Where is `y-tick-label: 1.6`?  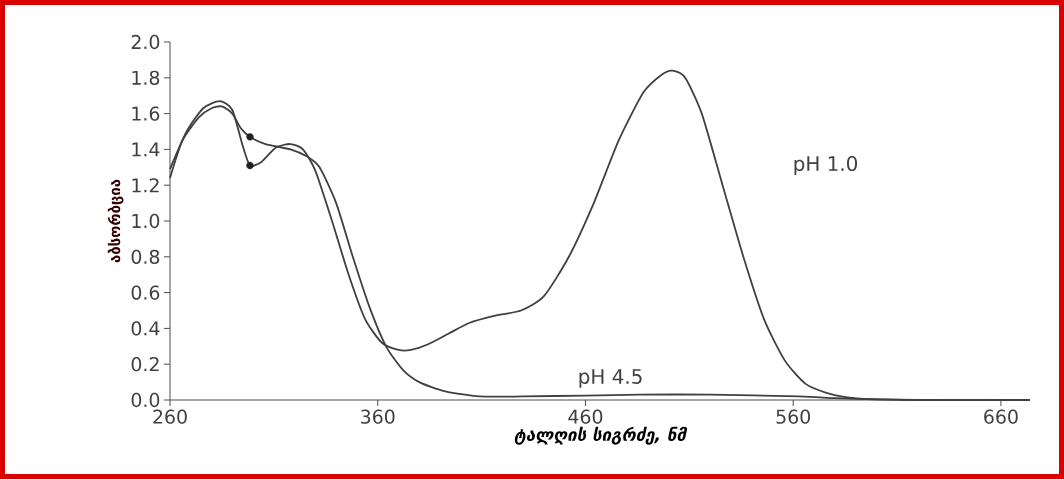 y-tick-label: 1.6 is located at coordinates (146, 113).